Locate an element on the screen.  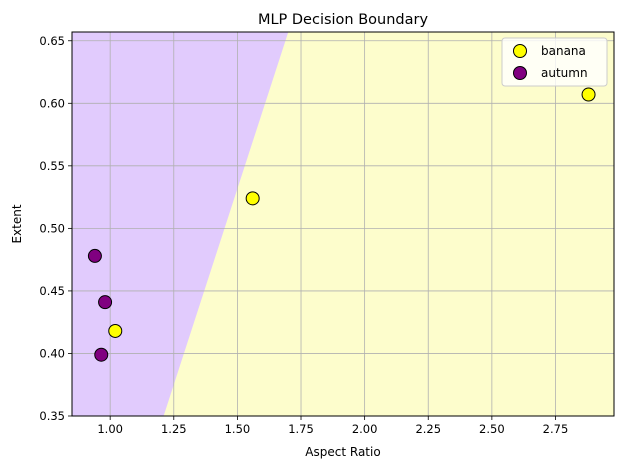
y-tick-label: 0.35 is located at coordinates (52, 416).